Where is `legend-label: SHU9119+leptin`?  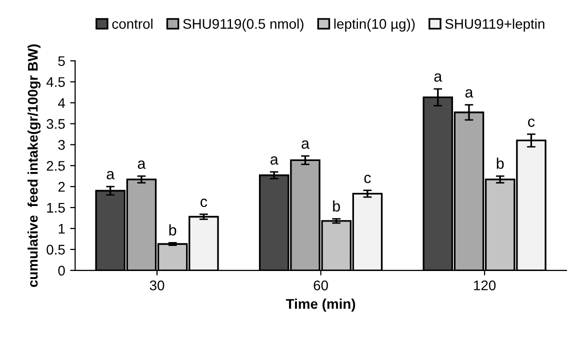 legend-label: SHU9119+leptin is located at coordinates (494, 25).